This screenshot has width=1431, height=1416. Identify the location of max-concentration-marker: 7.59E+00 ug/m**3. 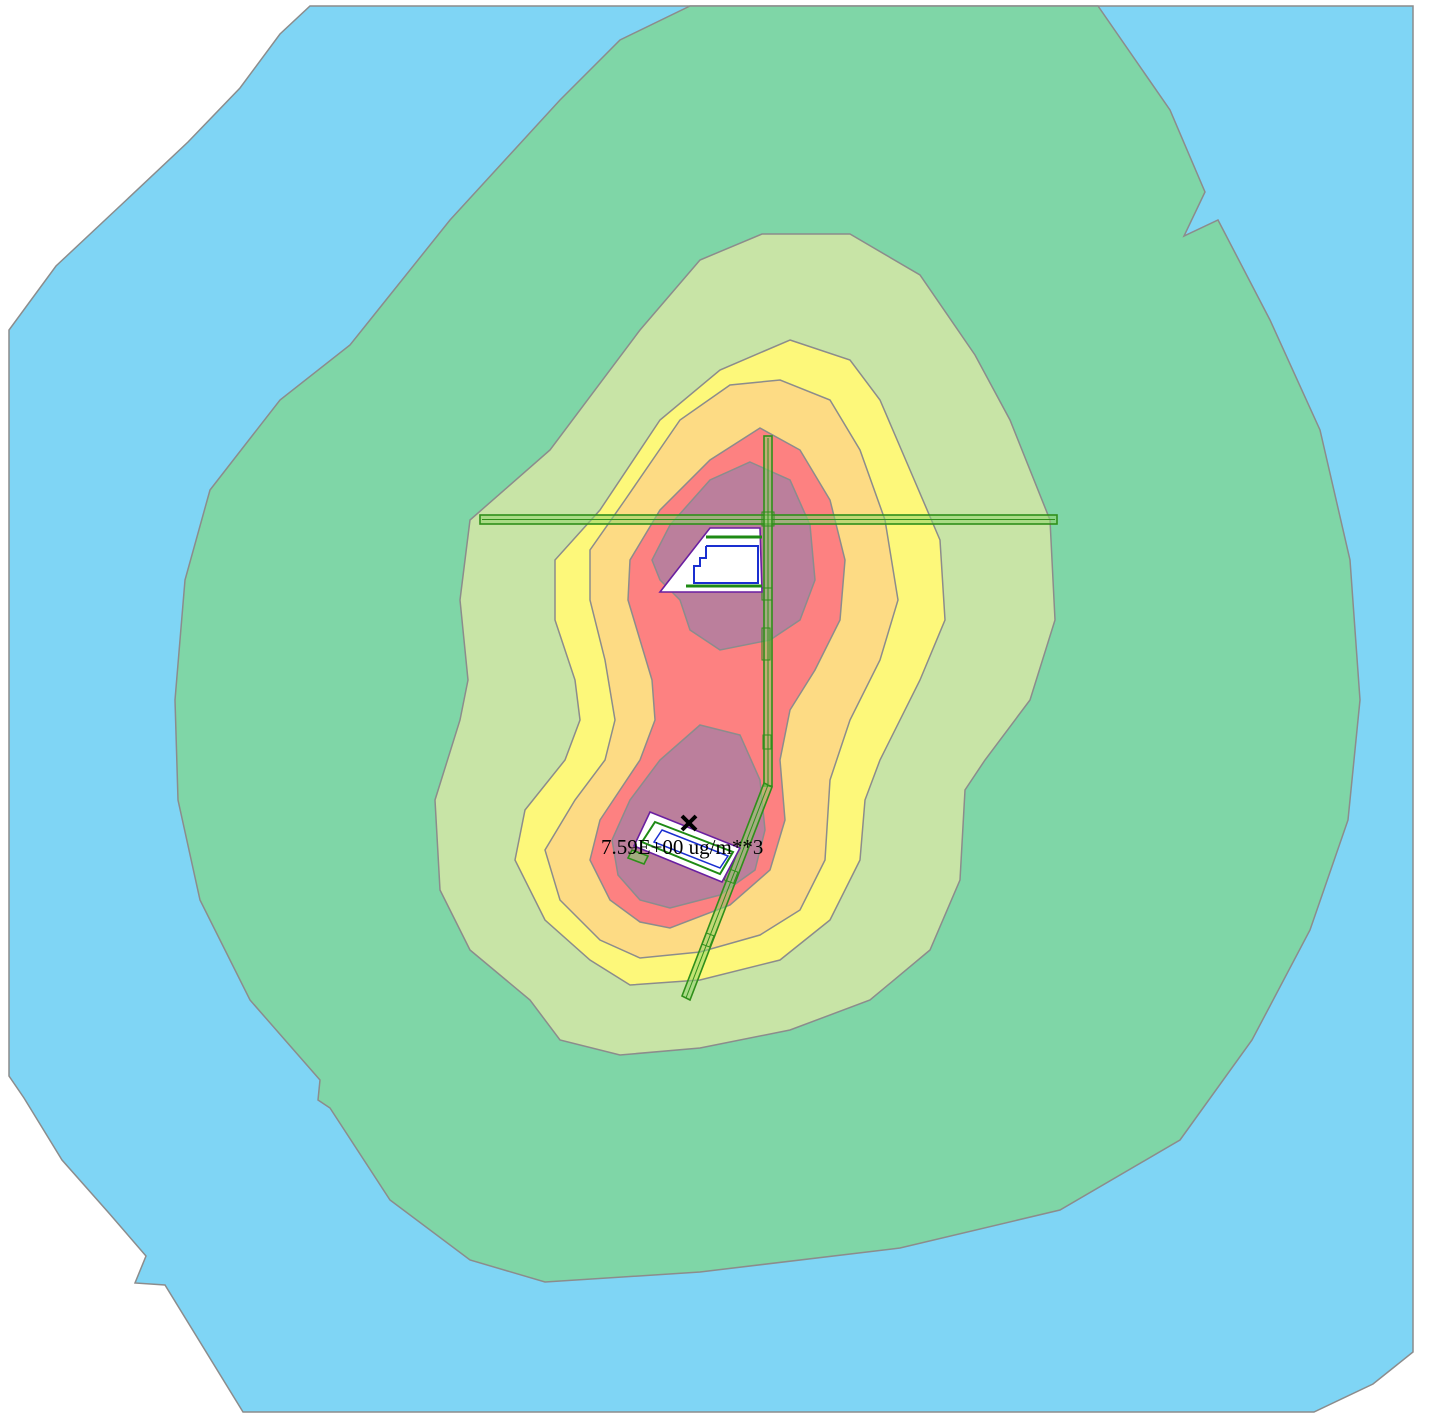
(682, 836).